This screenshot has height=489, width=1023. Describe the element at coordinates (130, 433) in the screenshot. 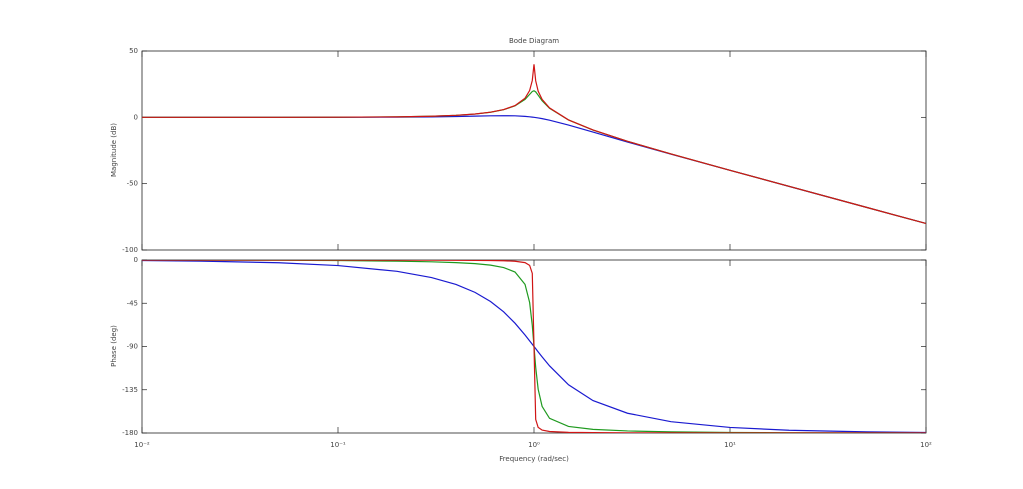

I see `y-tick-label: -180` at that location.